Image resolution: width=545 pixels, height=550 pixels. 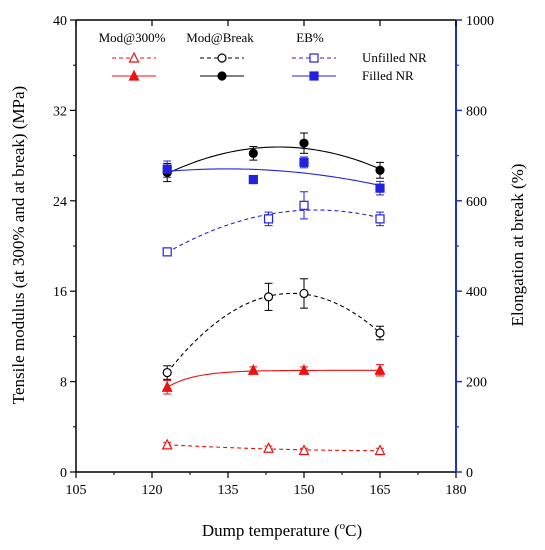 I want to click on curve-Mod@300%-Unfilled NR, so click(x=274, y=448).